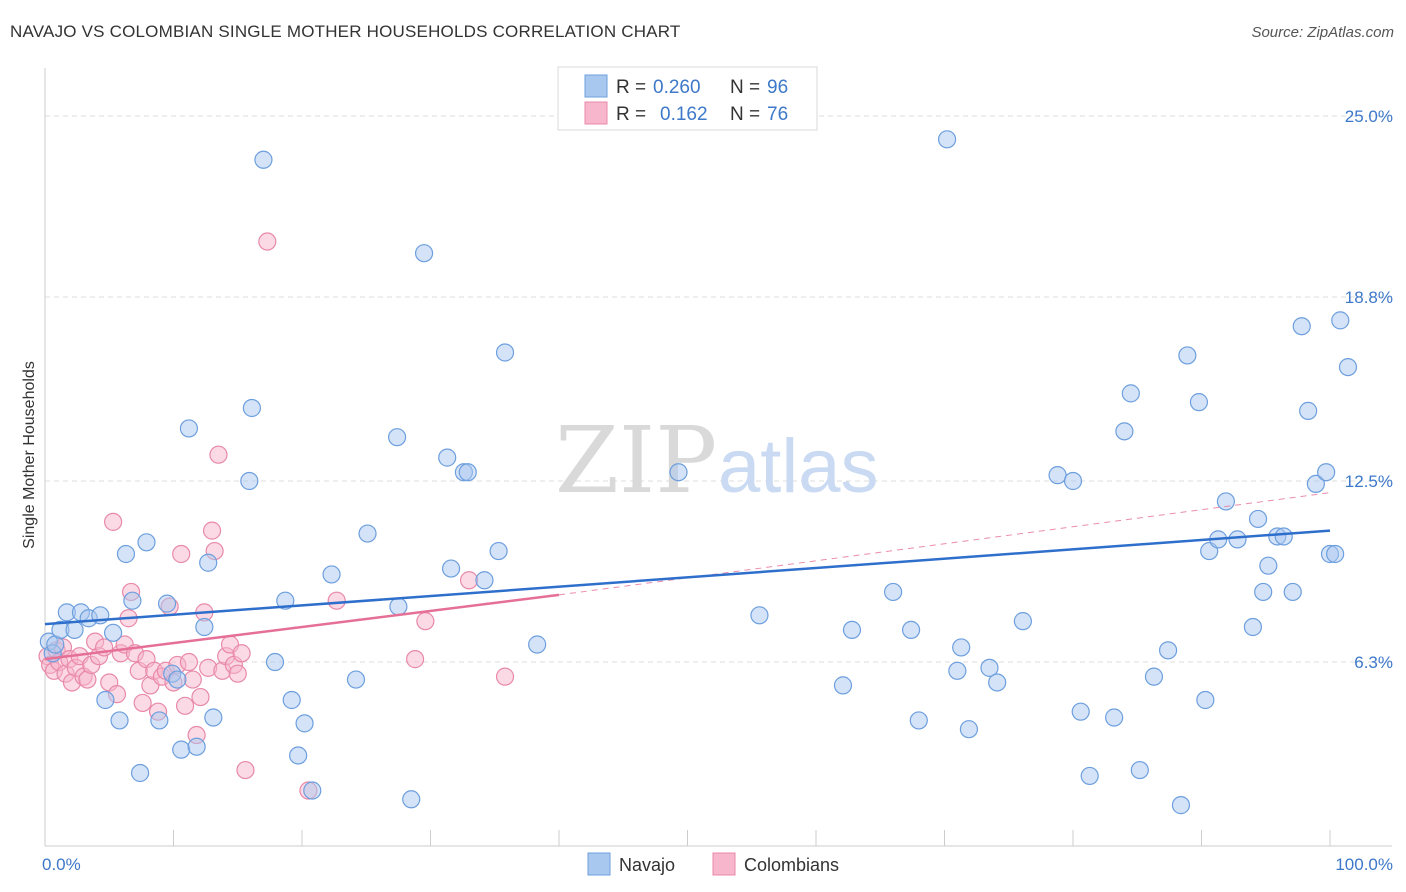  I want to click on y-axis-label: Single Mother Households, so click(29, 455).